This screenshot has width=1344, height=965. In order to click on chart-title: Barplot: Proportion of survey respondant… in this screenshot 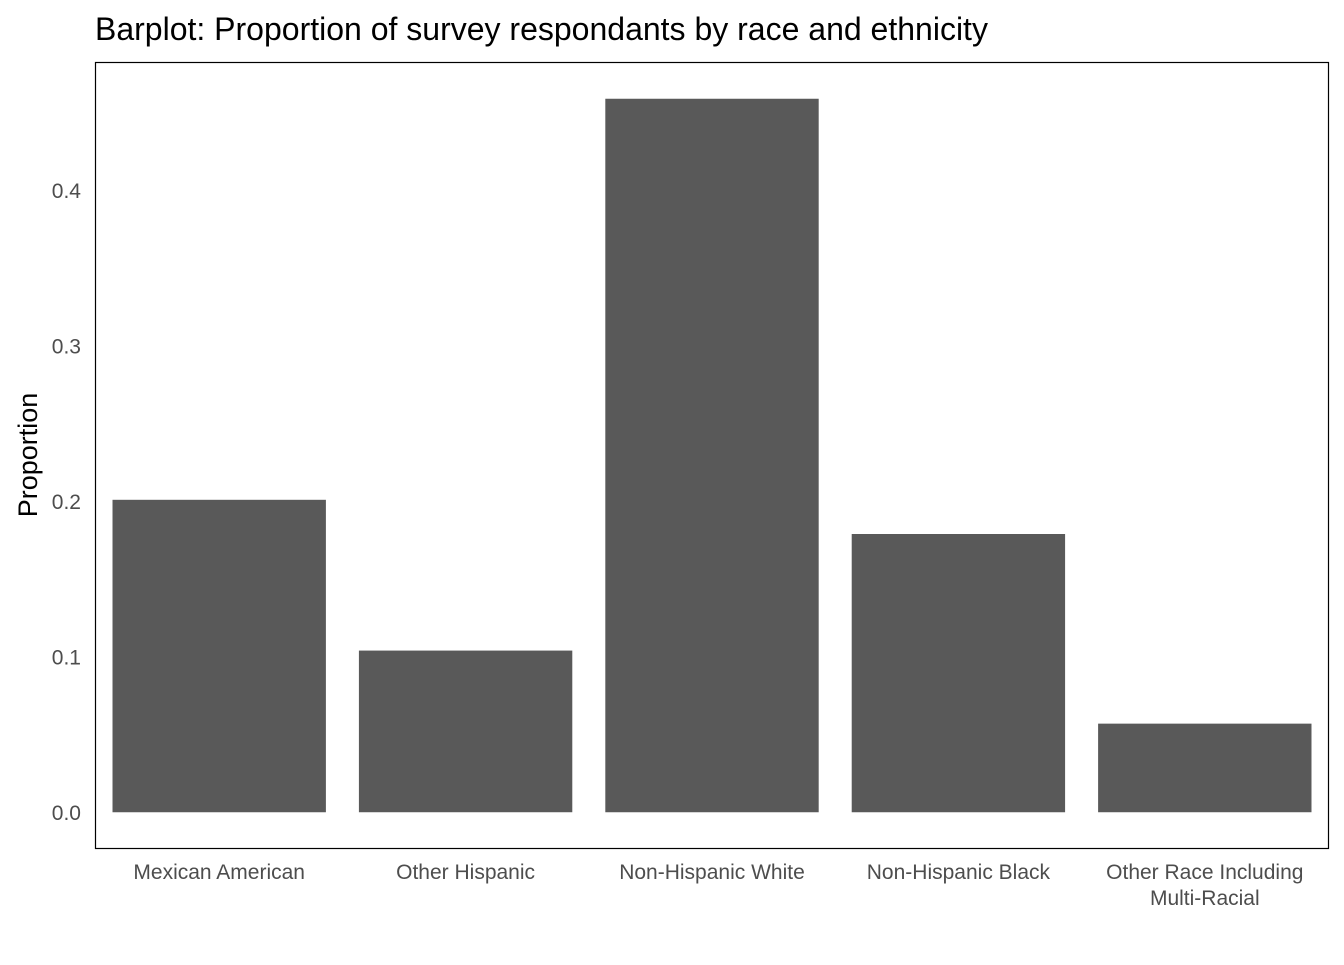, I will do `click(541, 29)`.